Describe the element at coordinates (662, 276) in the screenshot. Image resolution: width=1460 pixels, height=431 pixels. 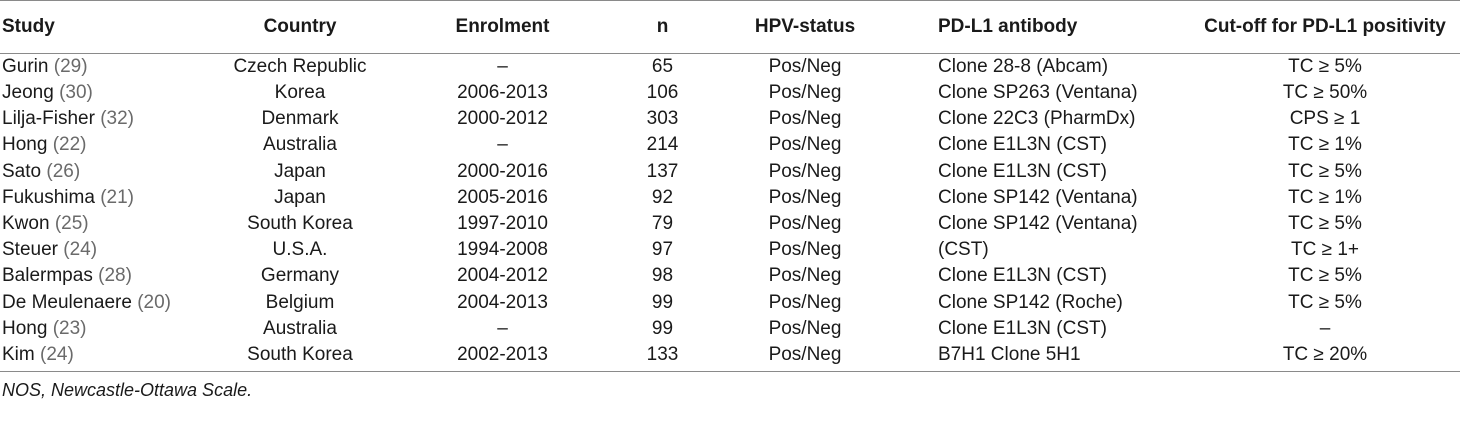
I see `cell-n: 98` at that location.